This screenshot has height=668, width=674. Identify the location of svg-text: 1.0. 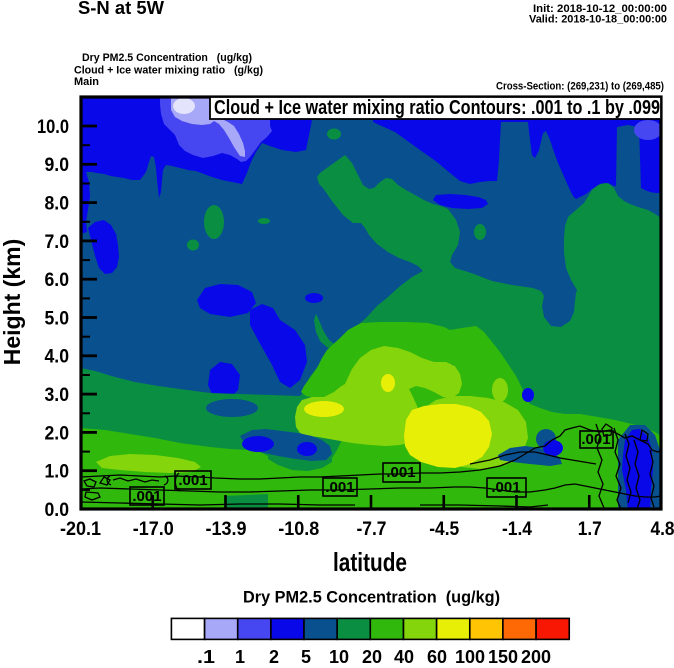
(57, 472).